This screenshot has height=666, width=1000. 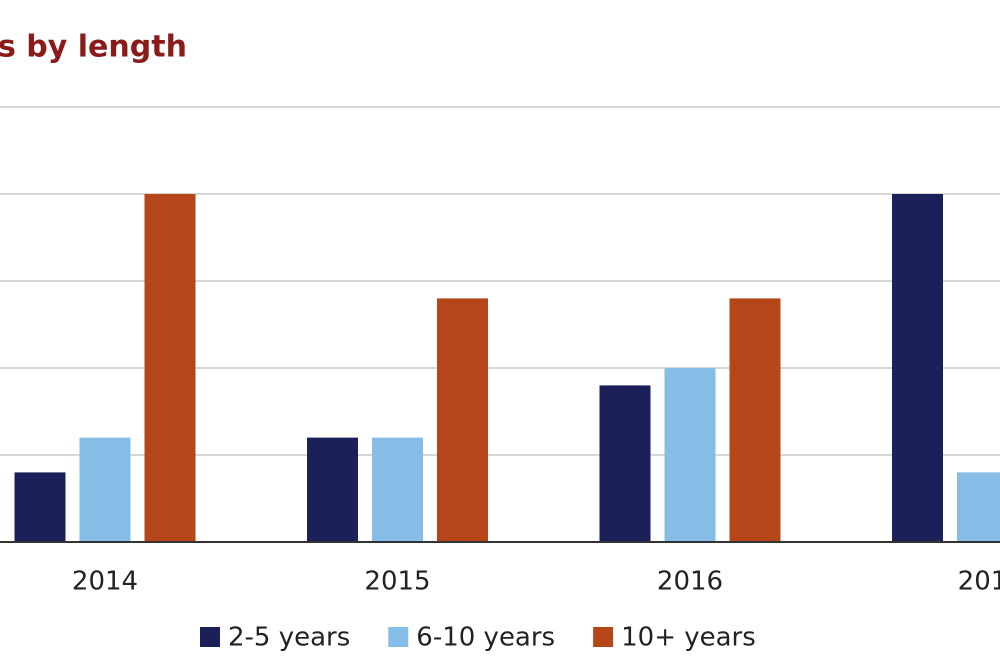 I want to click on x-tick-label: 201, so click(x=979, y=582).